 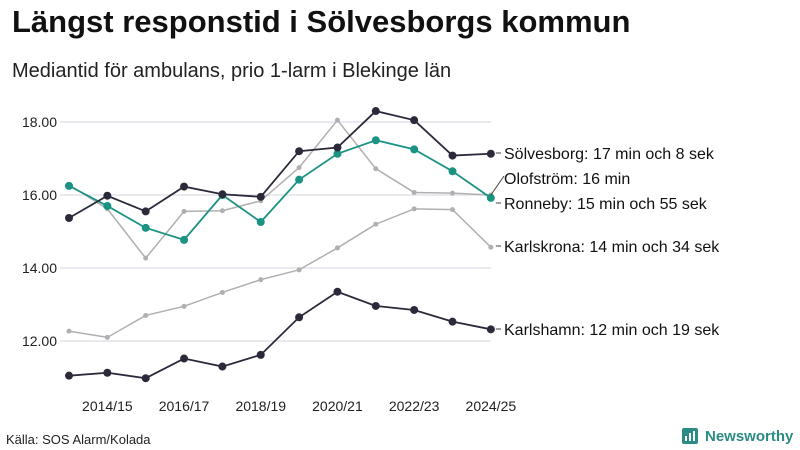 I want to click on x-tick-label: 2016/17, so click(x=184, y=406).